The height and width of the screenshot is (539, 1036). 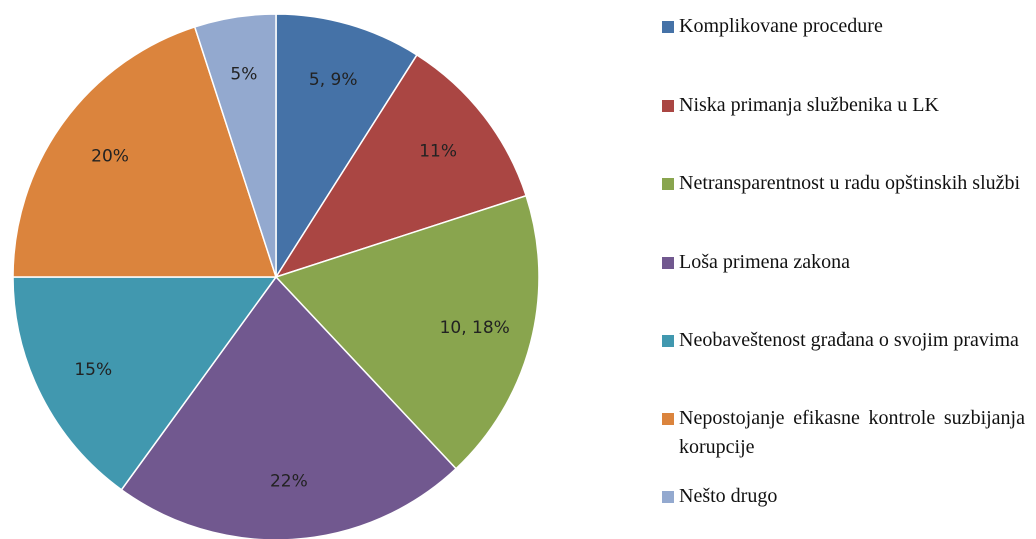 What do you see at coordinates (728, 496) in the screenshot?
I see `legend-label: Nešto drugo` at bounding box center [728, 496].